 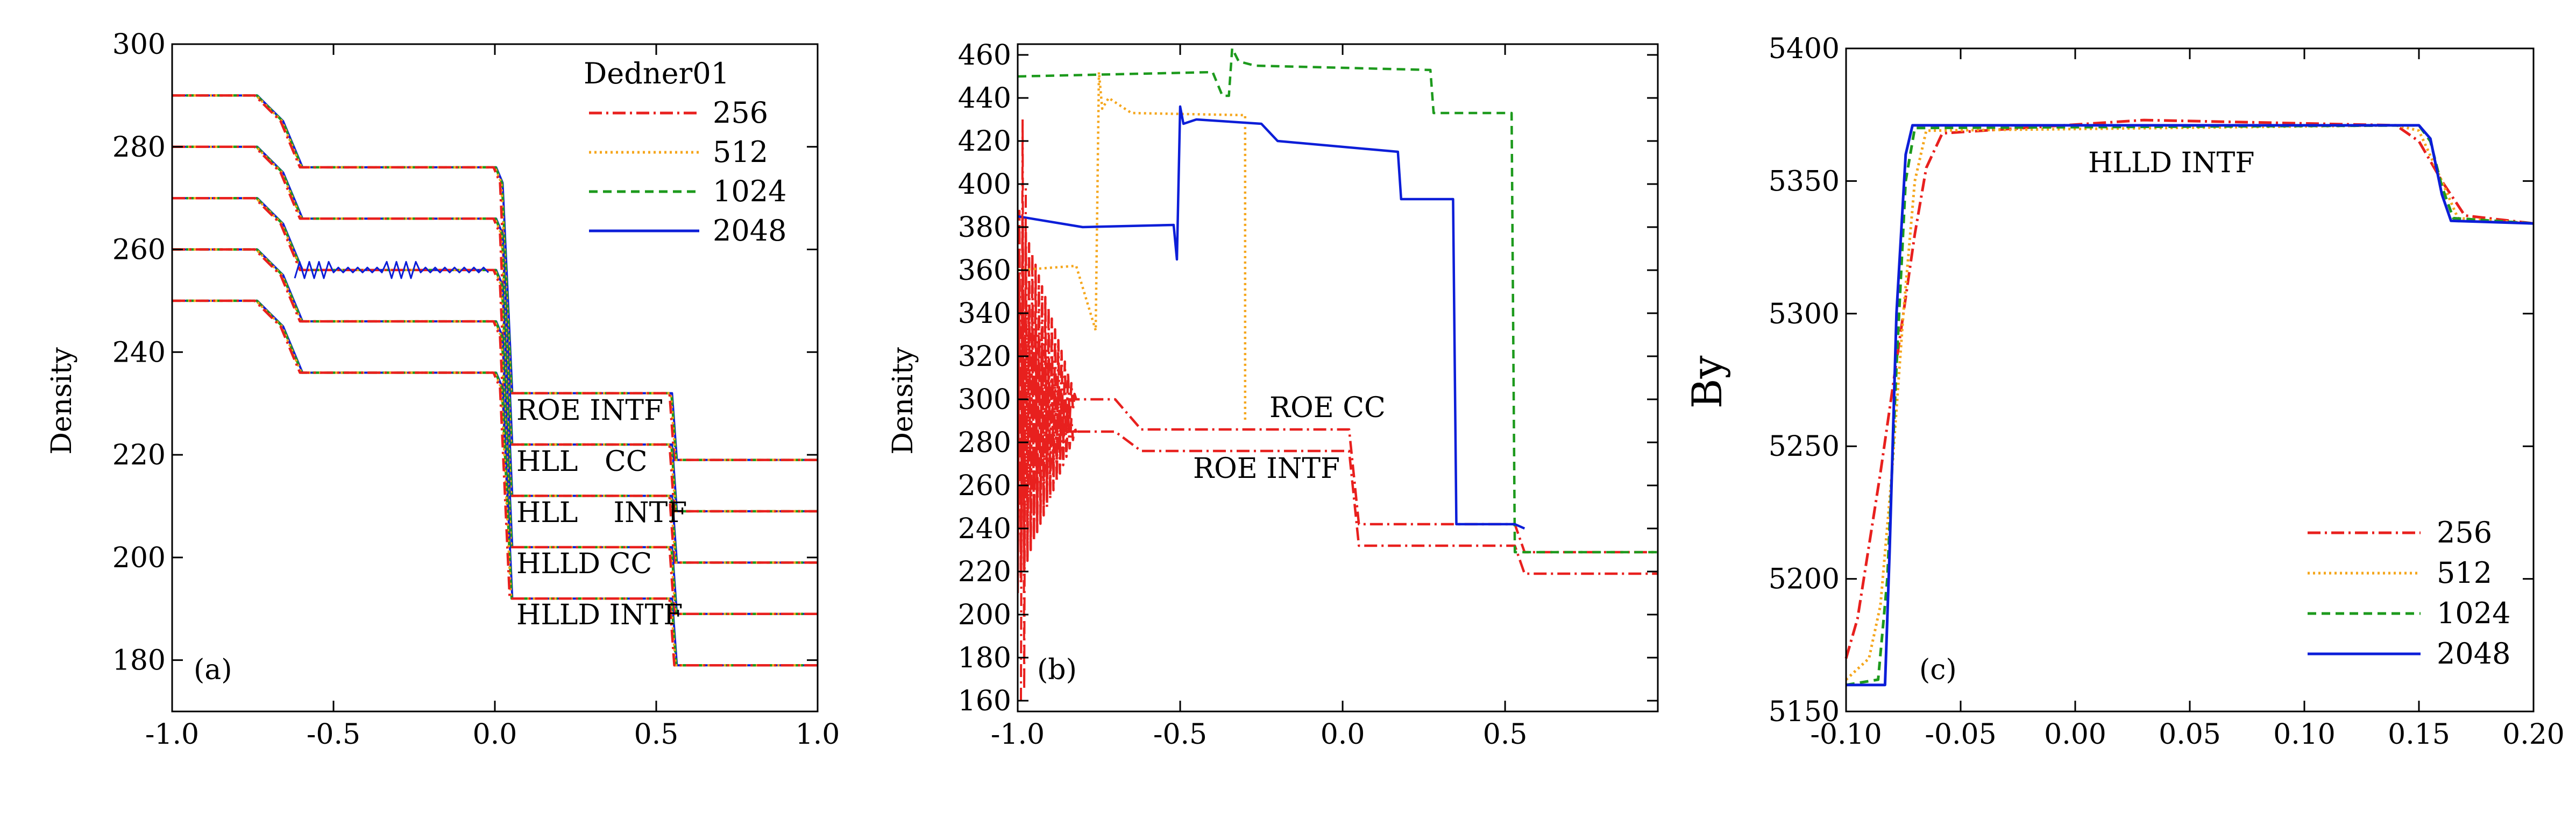 I want to click on panel-b-ytick-label-8: 320, so click(x=984, y=357).